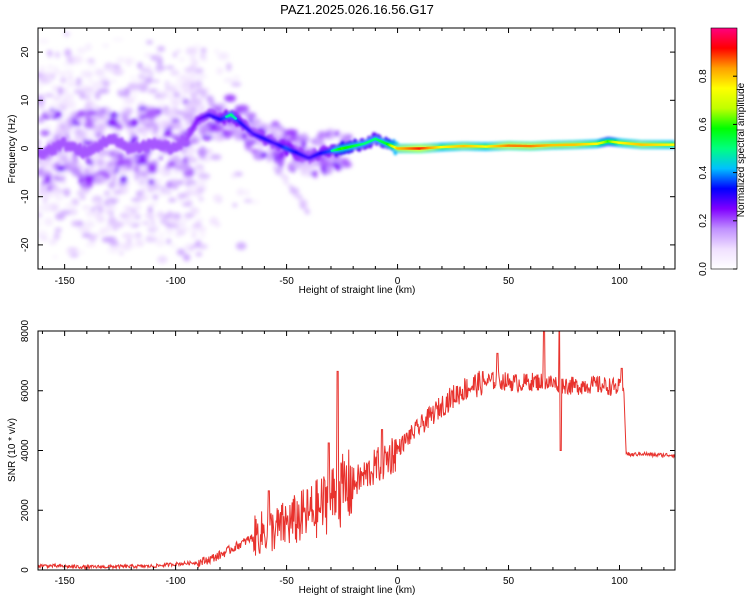  I want to click on snr-x-tick-label: 0, so click(398, 581).